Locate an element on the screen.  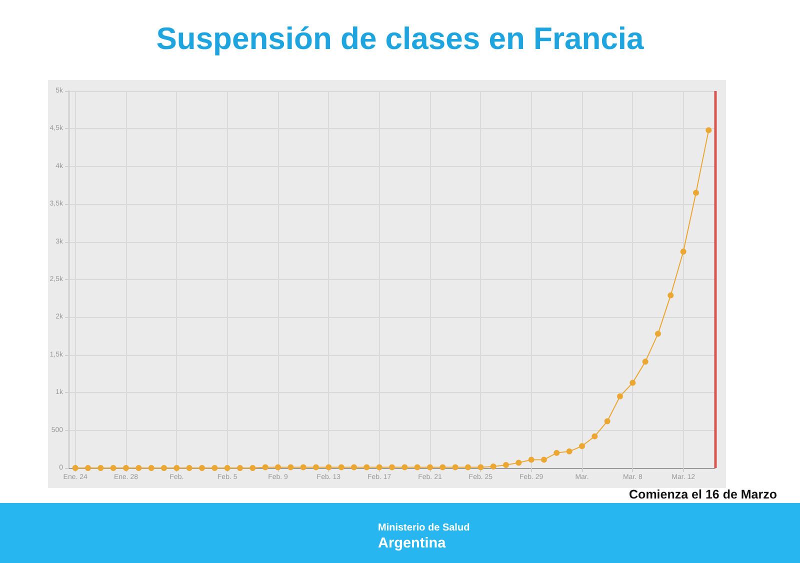
text: Ministerio de Salud is located at coordinates (424, 528).